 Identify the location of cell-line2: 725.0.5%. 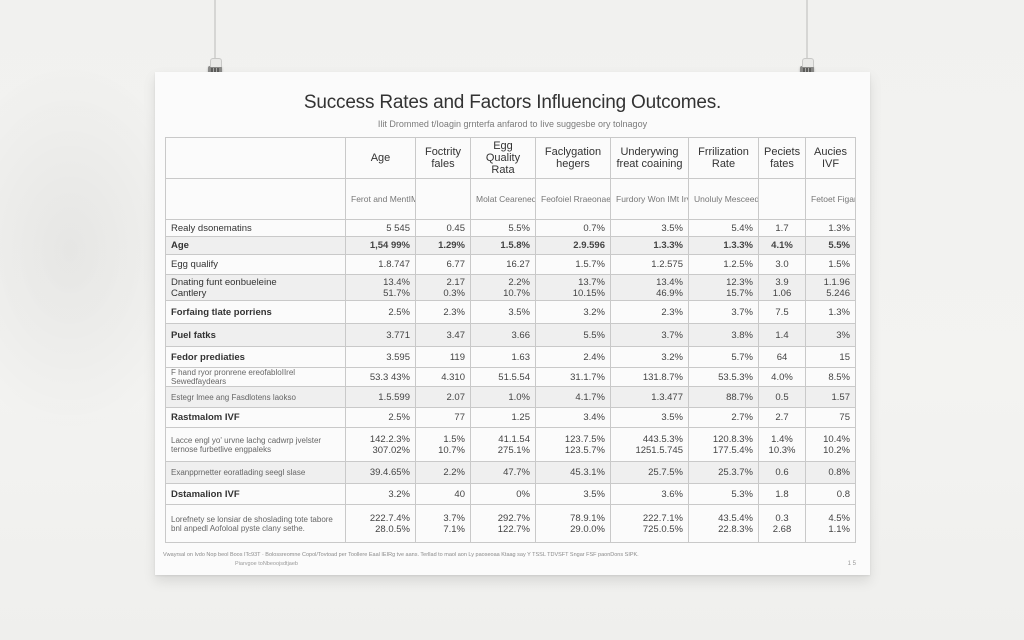
(662, 529).